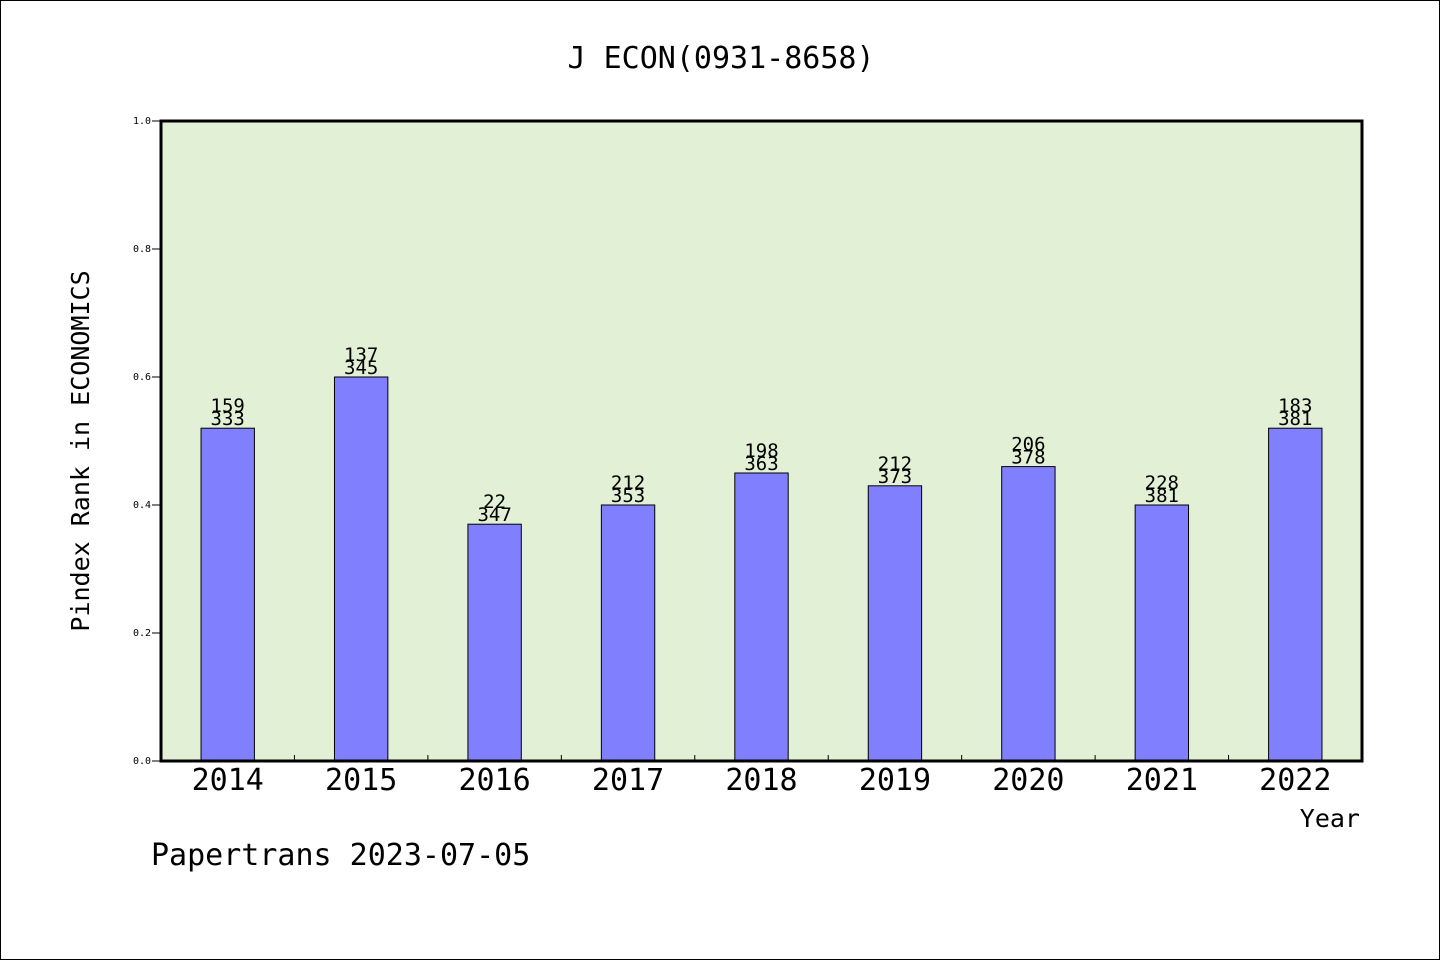 Image resolution: width=1440 pixels, height=963 pixels. What do you see at coordinates (494, 780) in the screenshot?
I see `x-tick-label: 2016` at bounding box center [494, 780].